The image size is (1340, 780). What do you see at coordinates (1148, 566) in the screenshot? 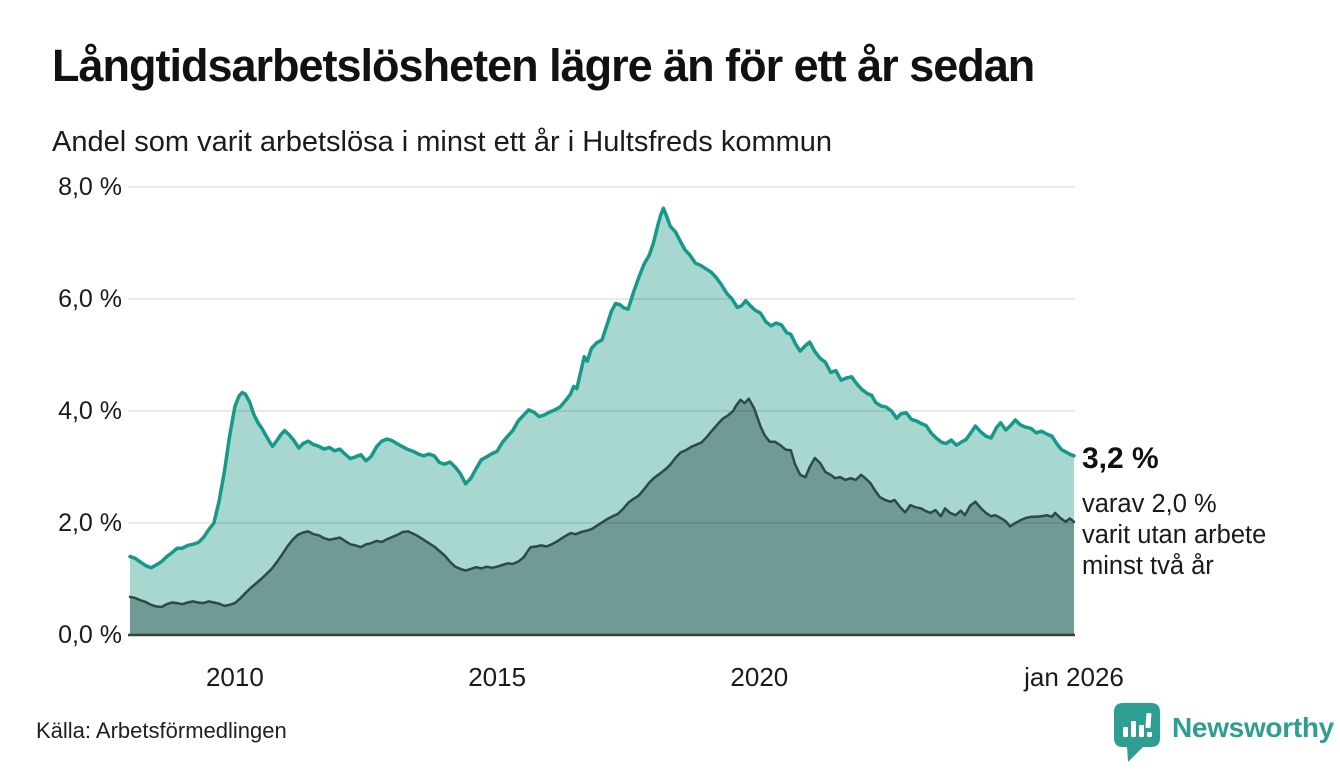
I see `annotation-detail-line: minst två år` at bounding box center [1148, 566].